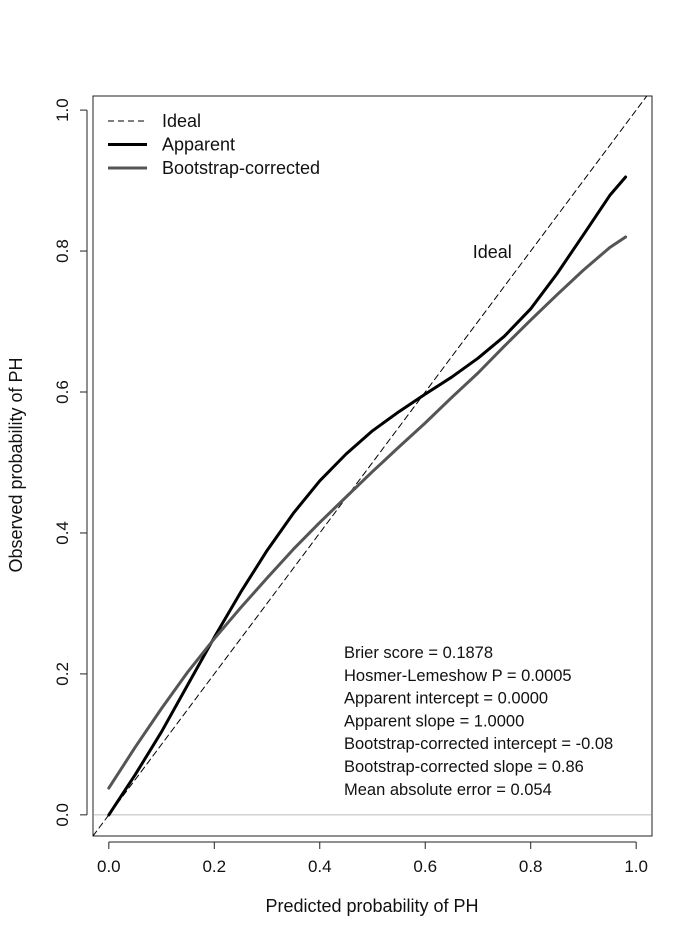 This screenshot has width=700, height=937. Describe the element at coordinates (70, 462) in the screenshot. I see `y-axis: 0.0 0.2 0.4 0.6 0.8 1.0` at that location.